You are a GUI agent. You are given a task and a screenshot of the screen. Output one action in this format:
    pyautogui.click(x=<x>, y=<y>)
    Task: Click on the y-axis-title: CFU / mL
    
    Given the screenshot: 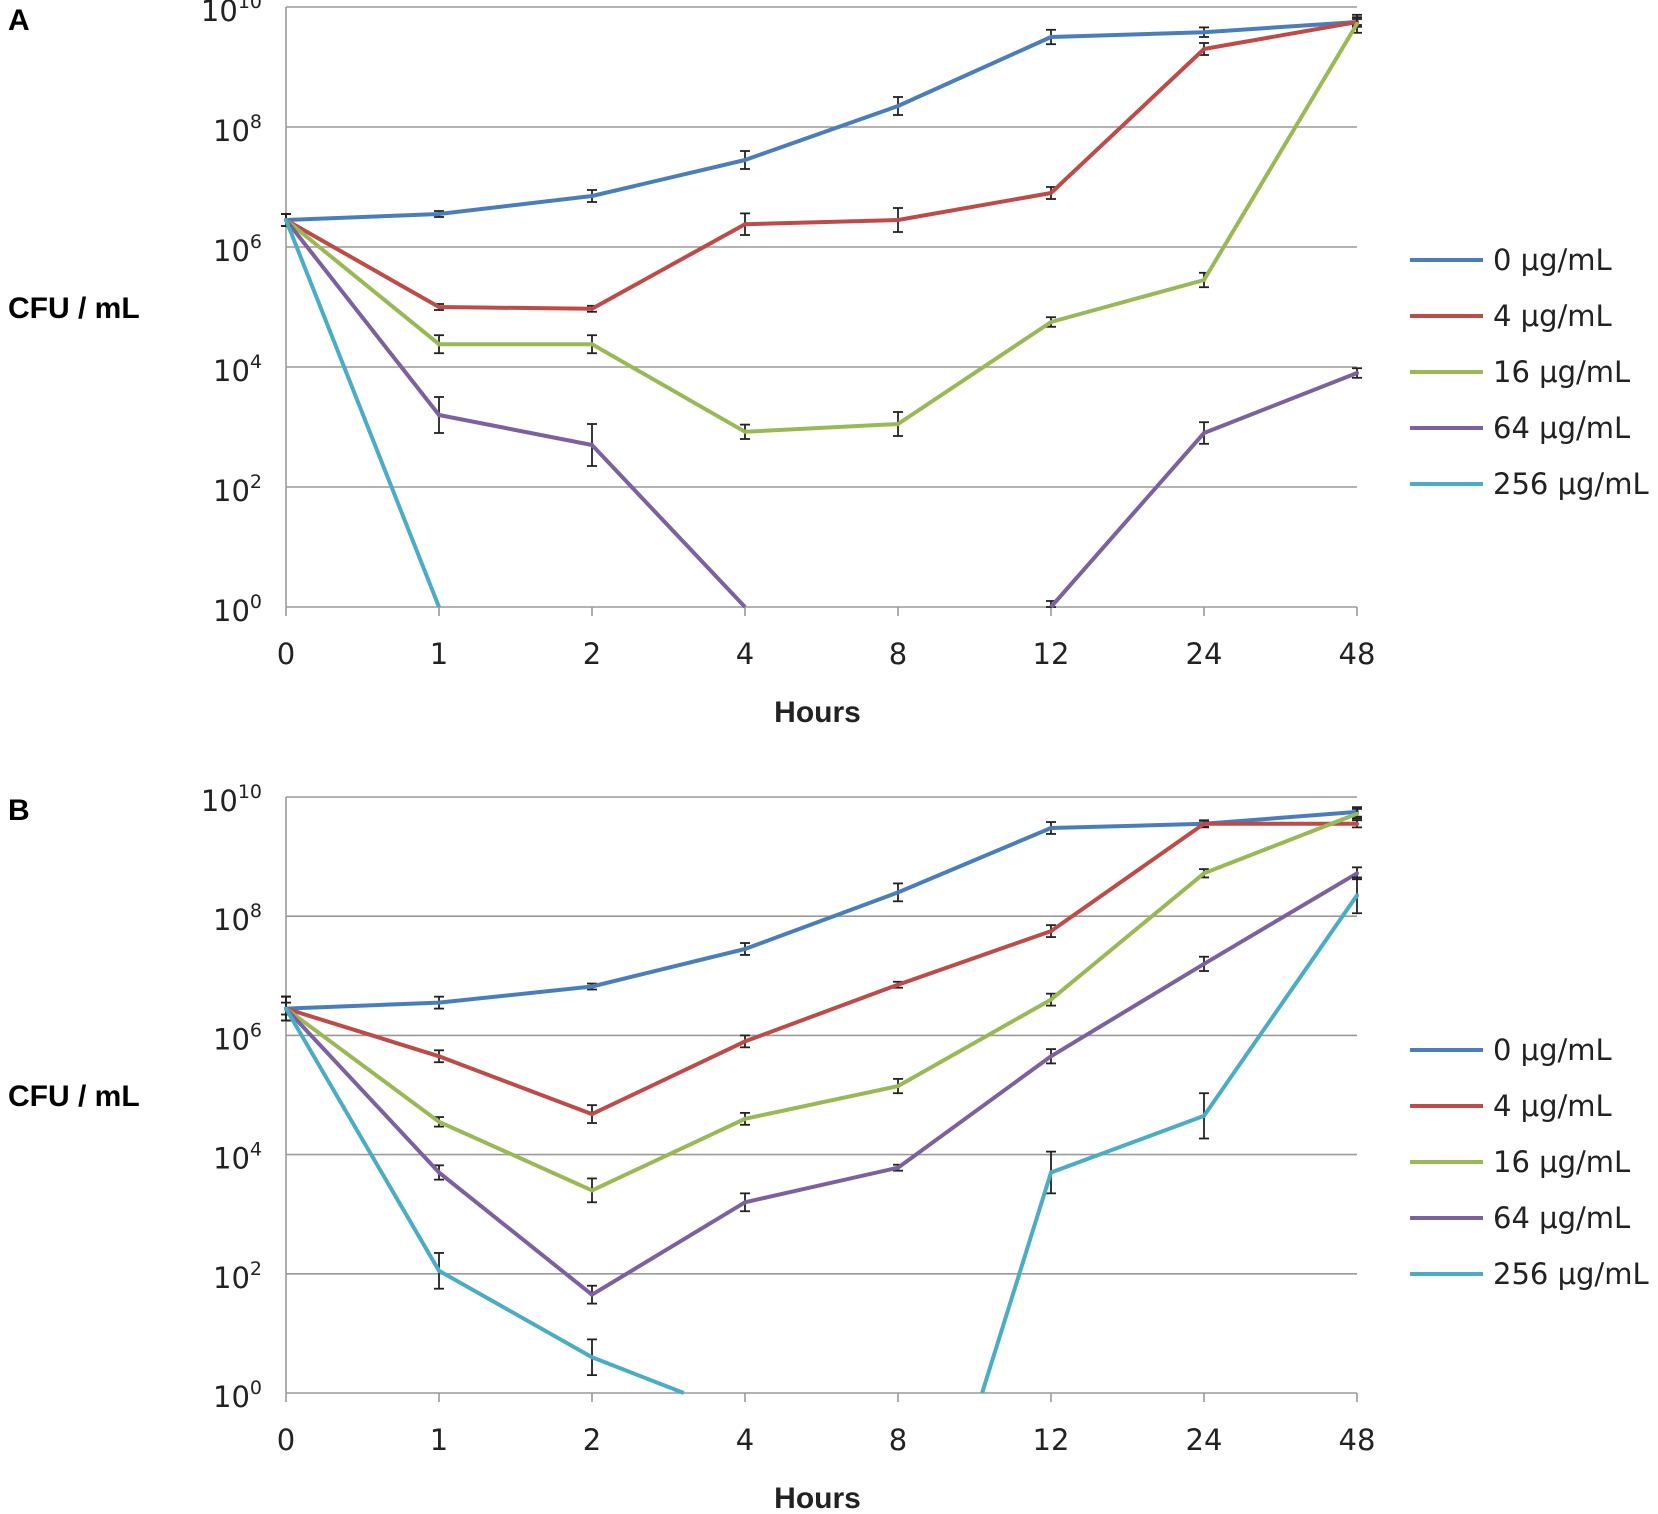 What is the action you would take?
    pyautogui.click(x=74, y=1096)
    